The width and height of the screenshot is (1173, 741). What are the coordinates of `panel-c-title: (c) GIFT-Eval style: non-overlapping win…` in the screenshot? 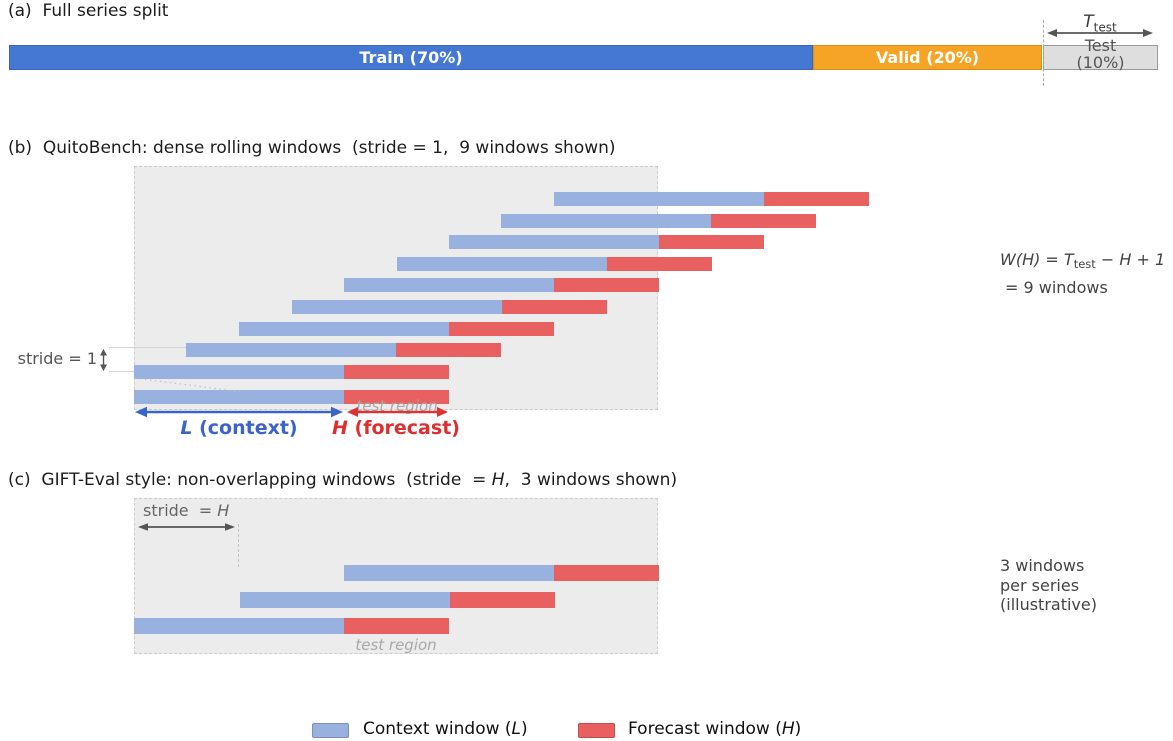 It's located at (343, 480).